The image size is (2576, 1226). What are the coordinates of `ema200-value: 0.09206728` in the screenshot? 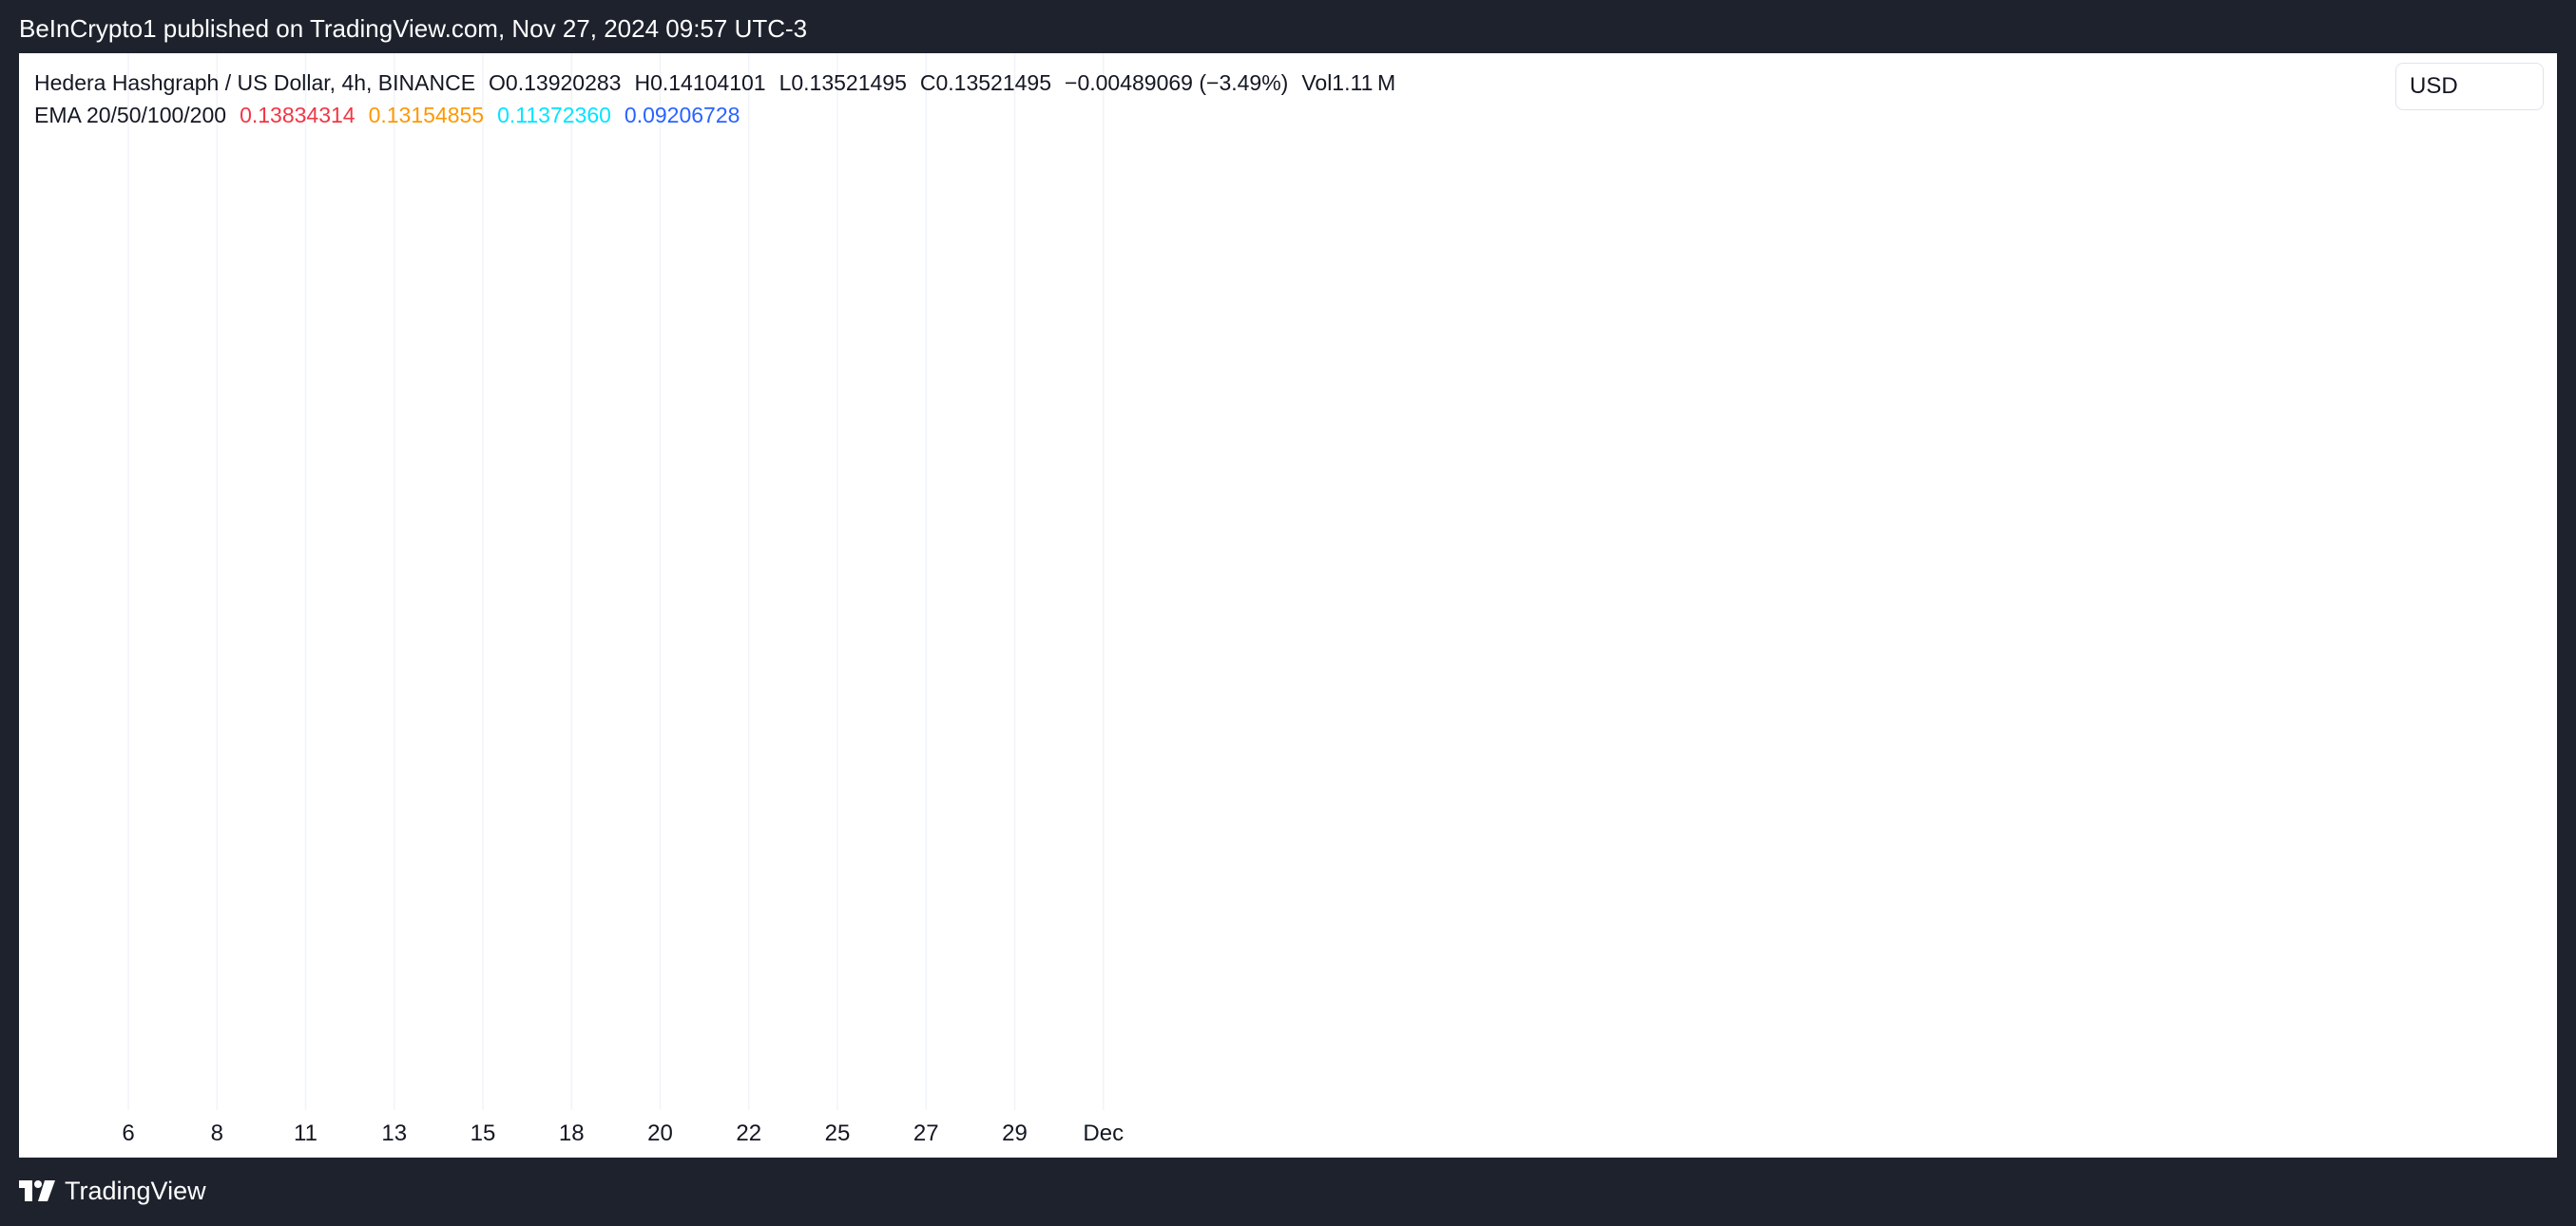 It's located at (682, 115).